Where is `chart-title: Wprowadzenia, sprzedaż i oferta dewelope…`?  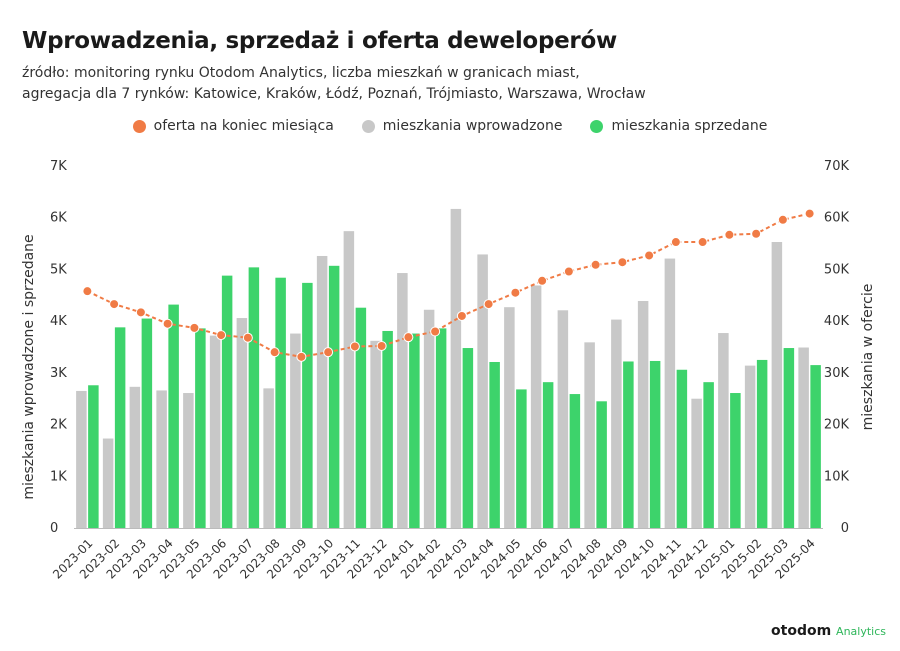
chart-title: Wprowadzenia, sprzedaż i oferta dewelope… is located at coordinates (319, 41).